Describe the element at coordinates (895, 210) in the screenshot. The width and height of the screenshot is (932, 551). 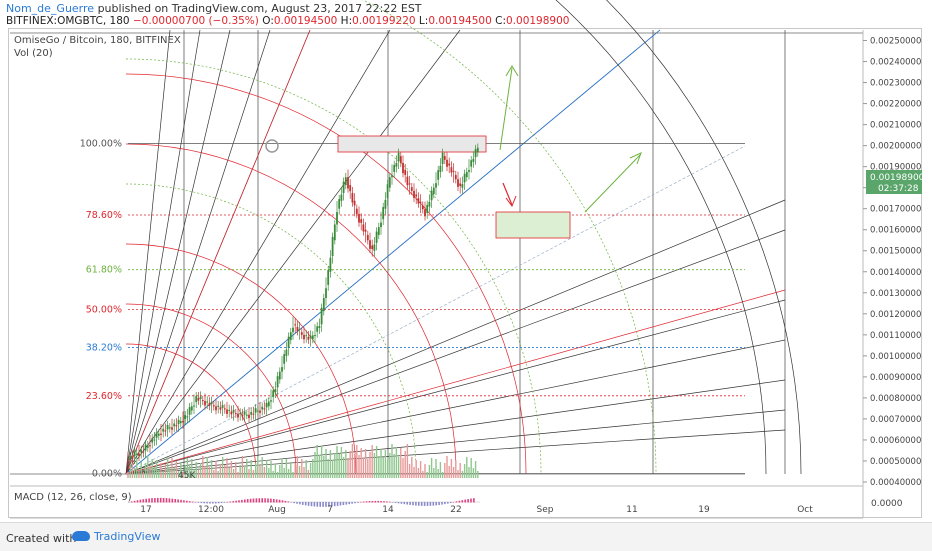
I see `price-tick-label: 0.00170000` at that location.